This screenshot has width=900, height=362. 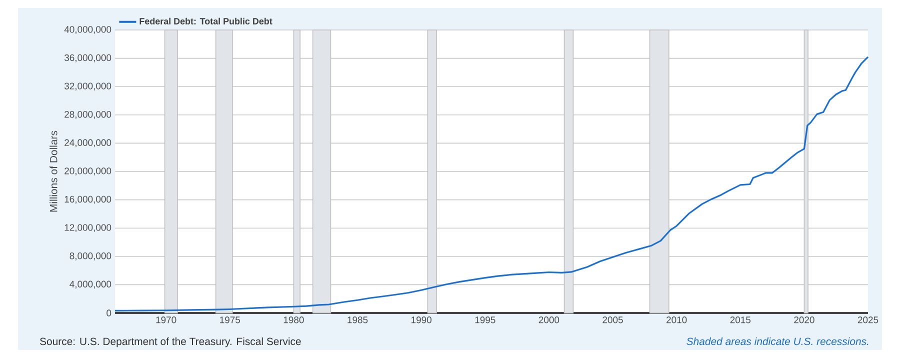 I want to click on x-tick-label: 1970, so click(x=166, y=320).